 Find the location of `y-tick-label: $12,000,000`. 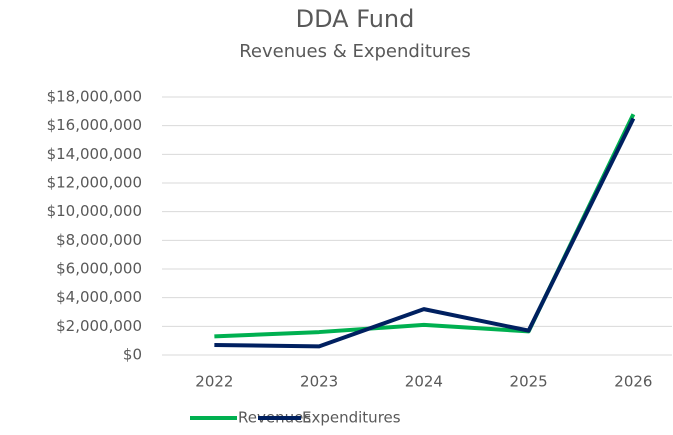

y-tick-label: $12,000,000 is located at coordinates (94, 183).